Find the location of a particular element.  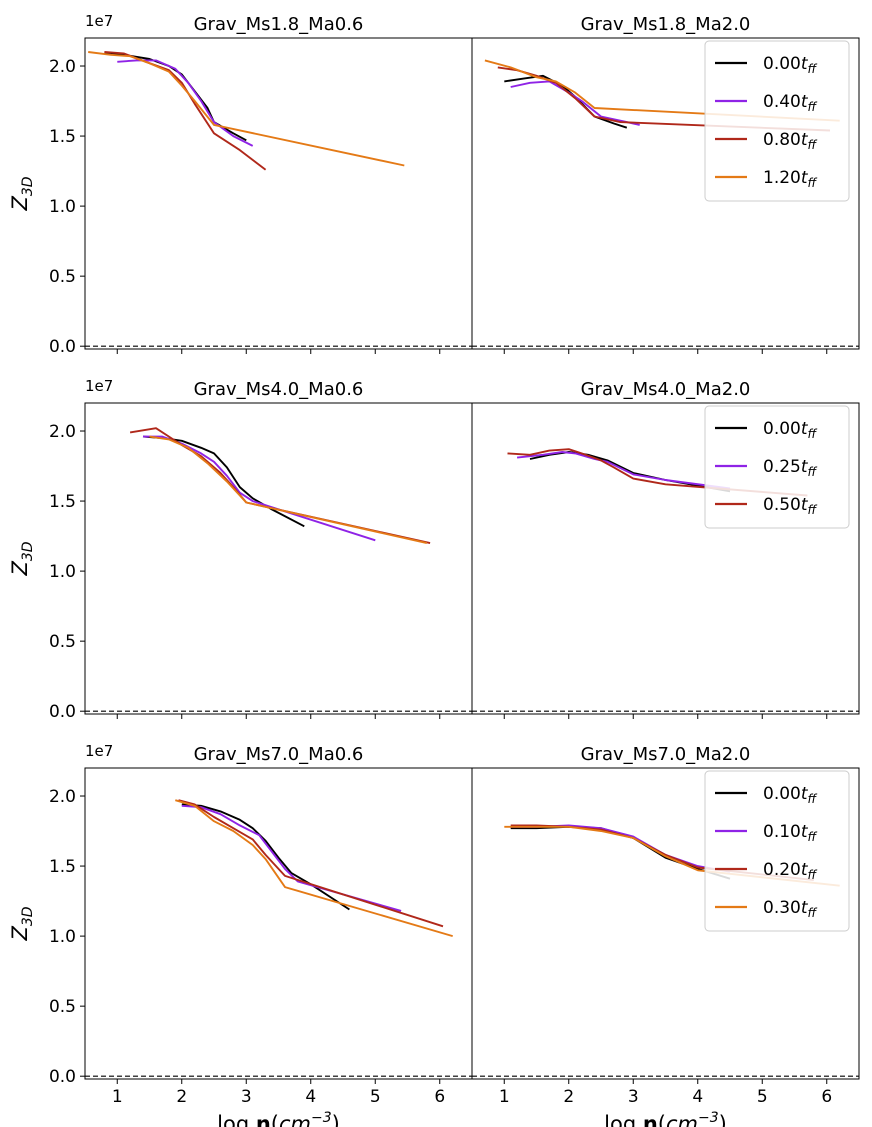

legend: 0.00tff 0.25tff 0.50tff is located at coordinates (777, 467).